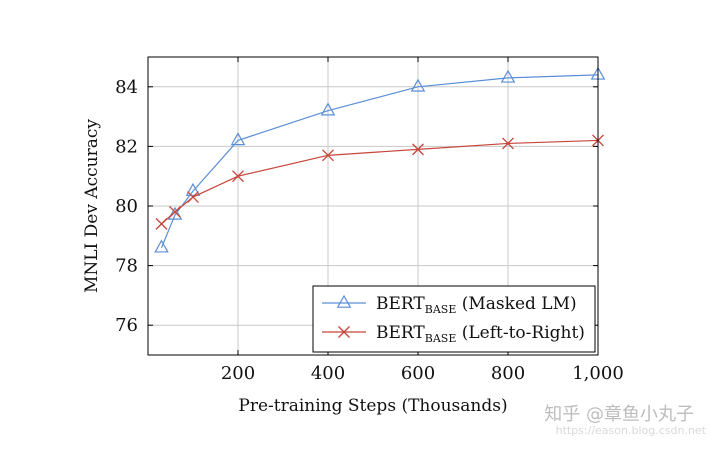 Image resolution: width=720 pixels, height=449 pixels. I want to click on y-tick-label: 80, so click(126, 206).